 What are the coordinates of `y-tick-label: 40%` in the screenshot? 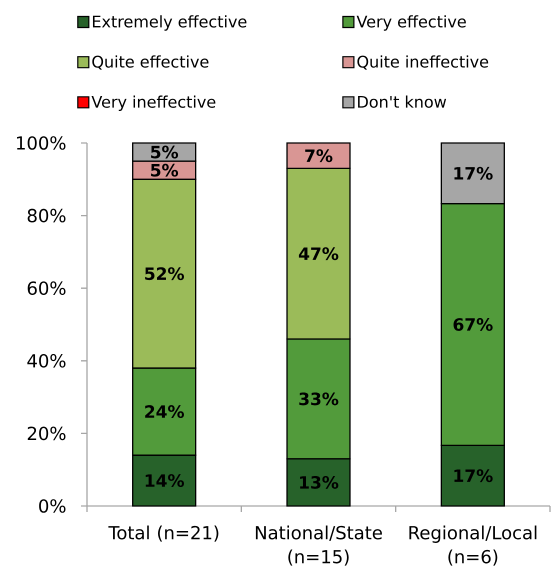 It's located at (46, 361).